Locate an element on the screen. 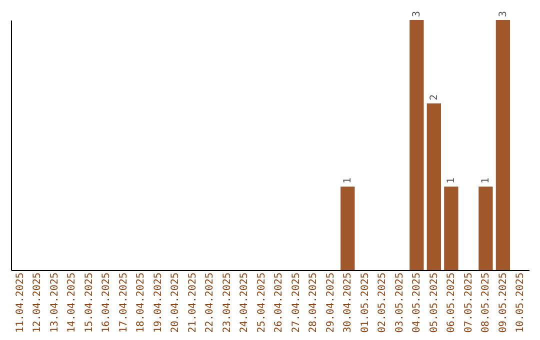  x-tick-label: 23.04.2025 is located at coordinates (227, 302).